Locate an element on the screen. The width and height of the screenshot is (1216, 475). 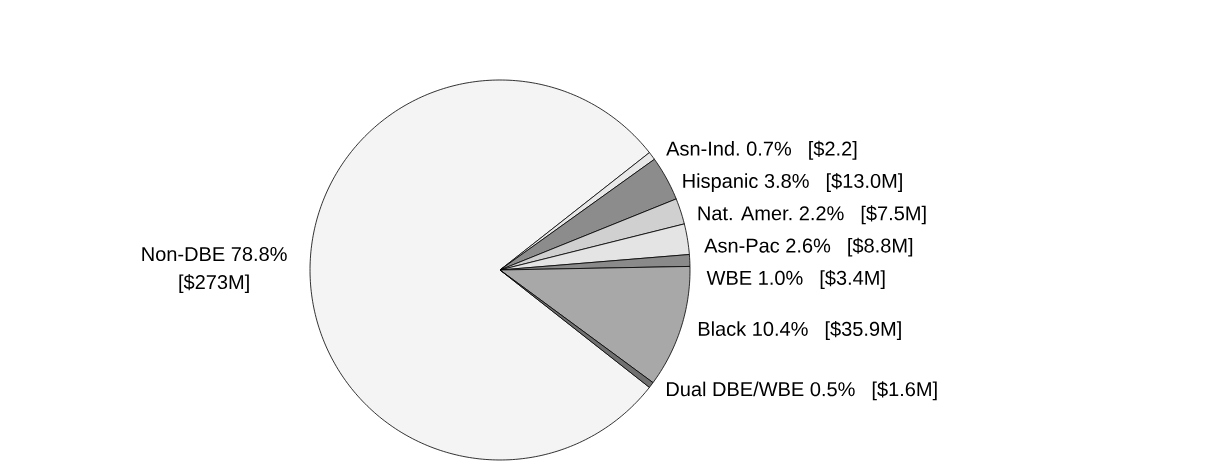
slice-label: Non-DBE is located at coordinates (183, 254).